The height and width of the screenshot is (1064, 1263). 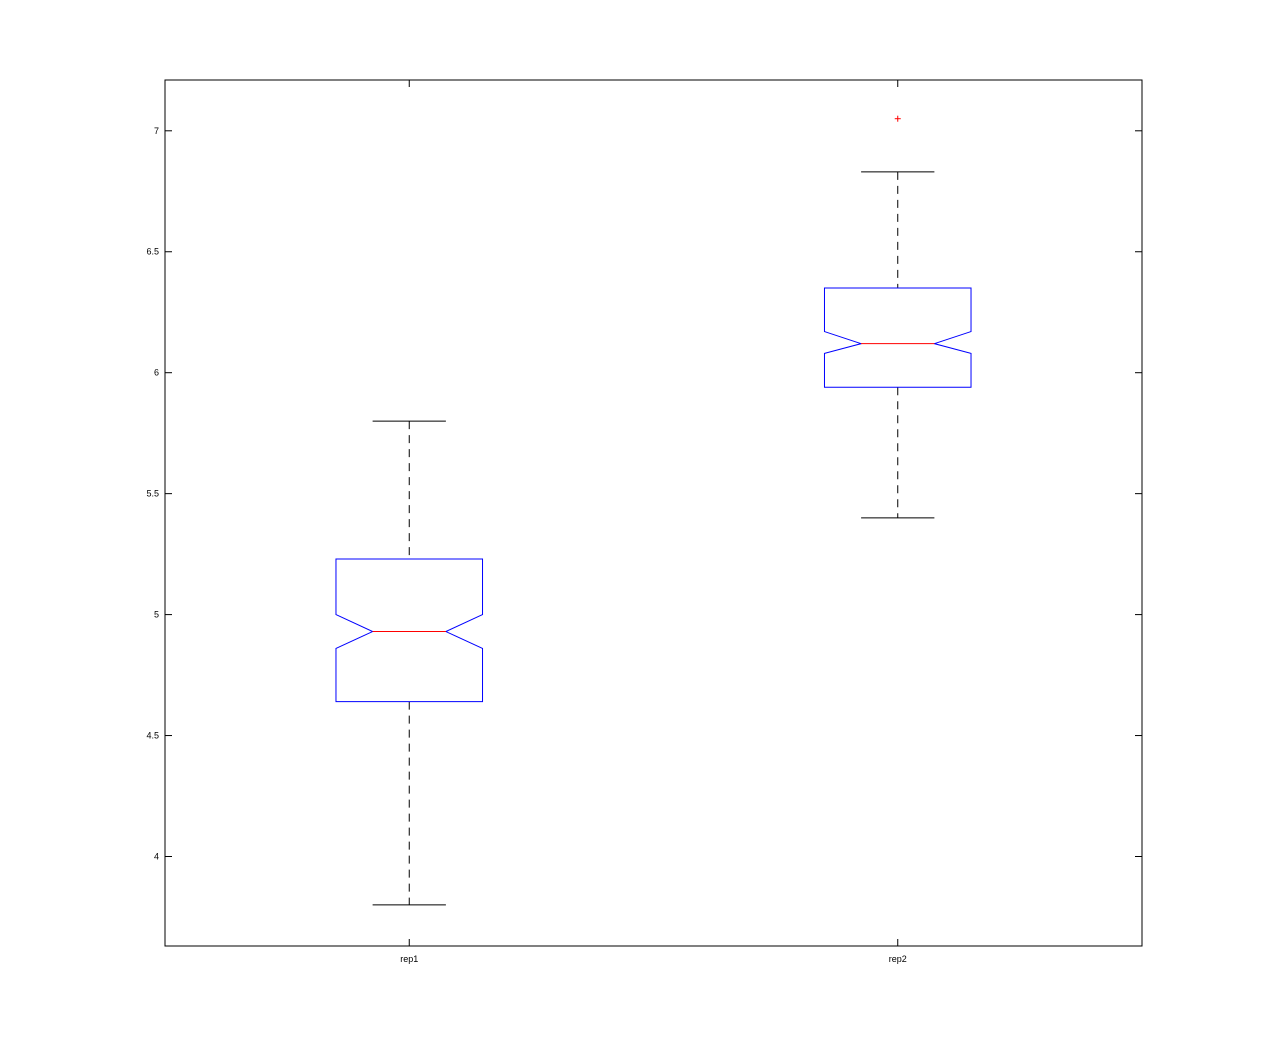 What do you see at coordinates (152, 494) in the screenshot?
I see `y-tick-label: 5.5` at bounding box center [152, 494].